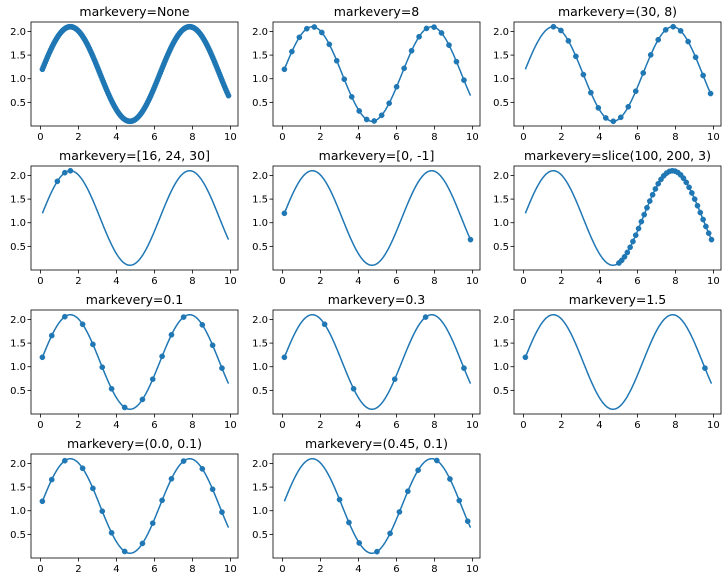 The height and width of the screenshot is (584, 728). Describe the element at coordinates (617, 155) in the screenshot. I see `subplot-title: markevery=slice(100, 200, 3)` at that location.